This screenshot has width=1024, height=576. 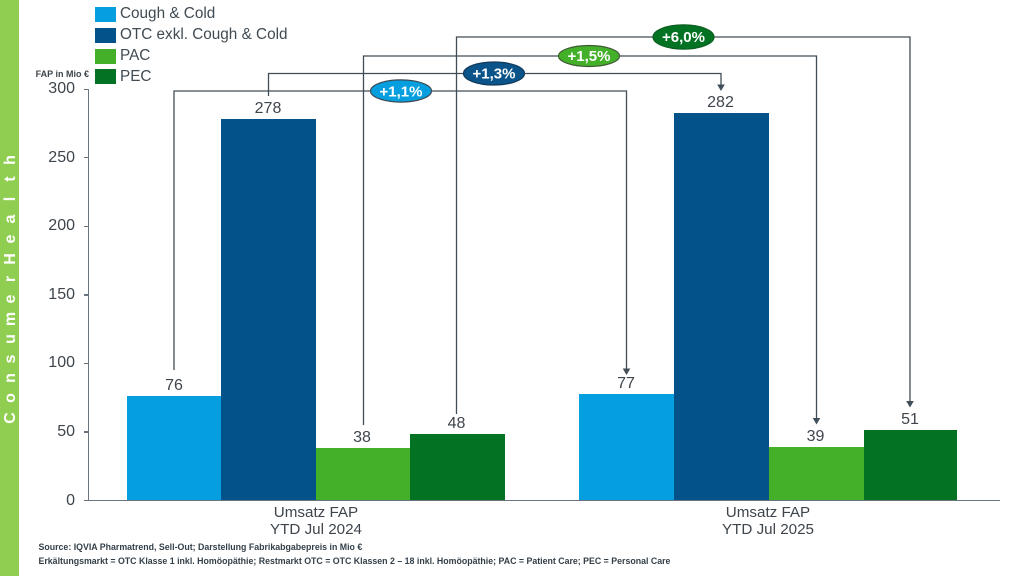 What do you see at coordinates (494, 74) in the screenshot?
I see `svg-text: +1,3%` at bounding box center [494, 74].